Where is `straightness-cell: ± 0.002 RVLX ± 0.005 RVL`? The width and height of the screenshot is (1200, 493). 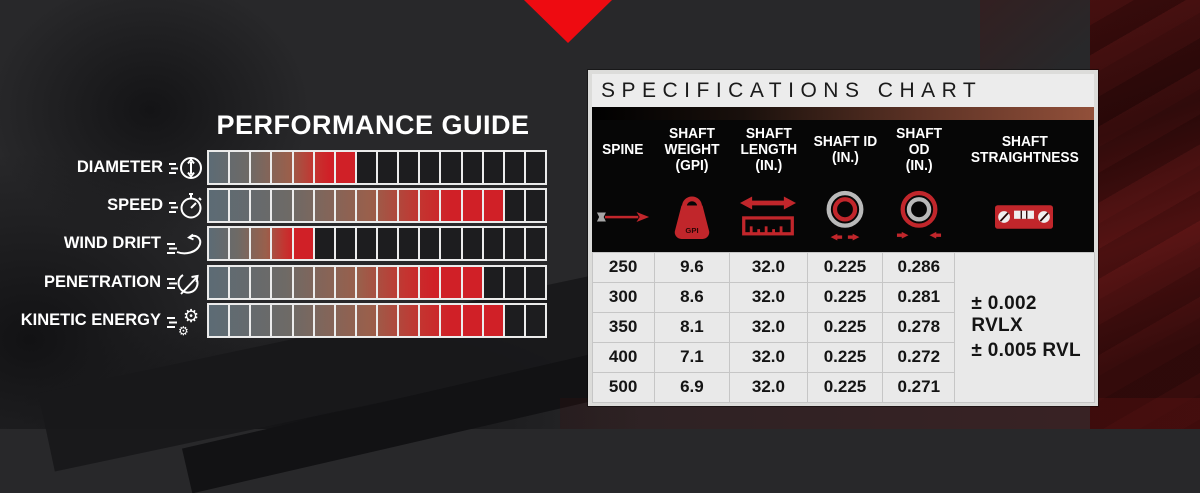 straightness-cell: ± 0.002 RVLX ± 0.005 RVL is located at coordinates (1024, 327).